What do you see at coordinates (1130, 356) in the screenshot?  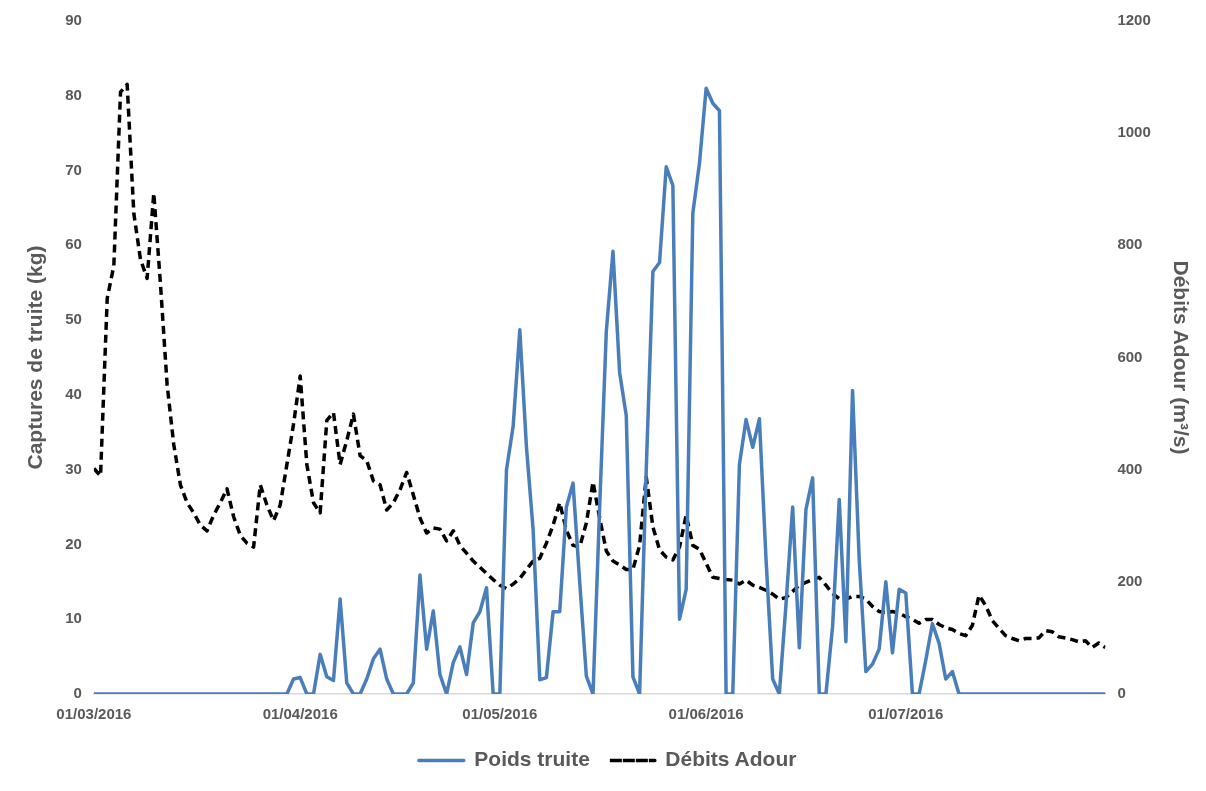 I see `y2-tick-label: 600` at bounding box center [1130, 356].